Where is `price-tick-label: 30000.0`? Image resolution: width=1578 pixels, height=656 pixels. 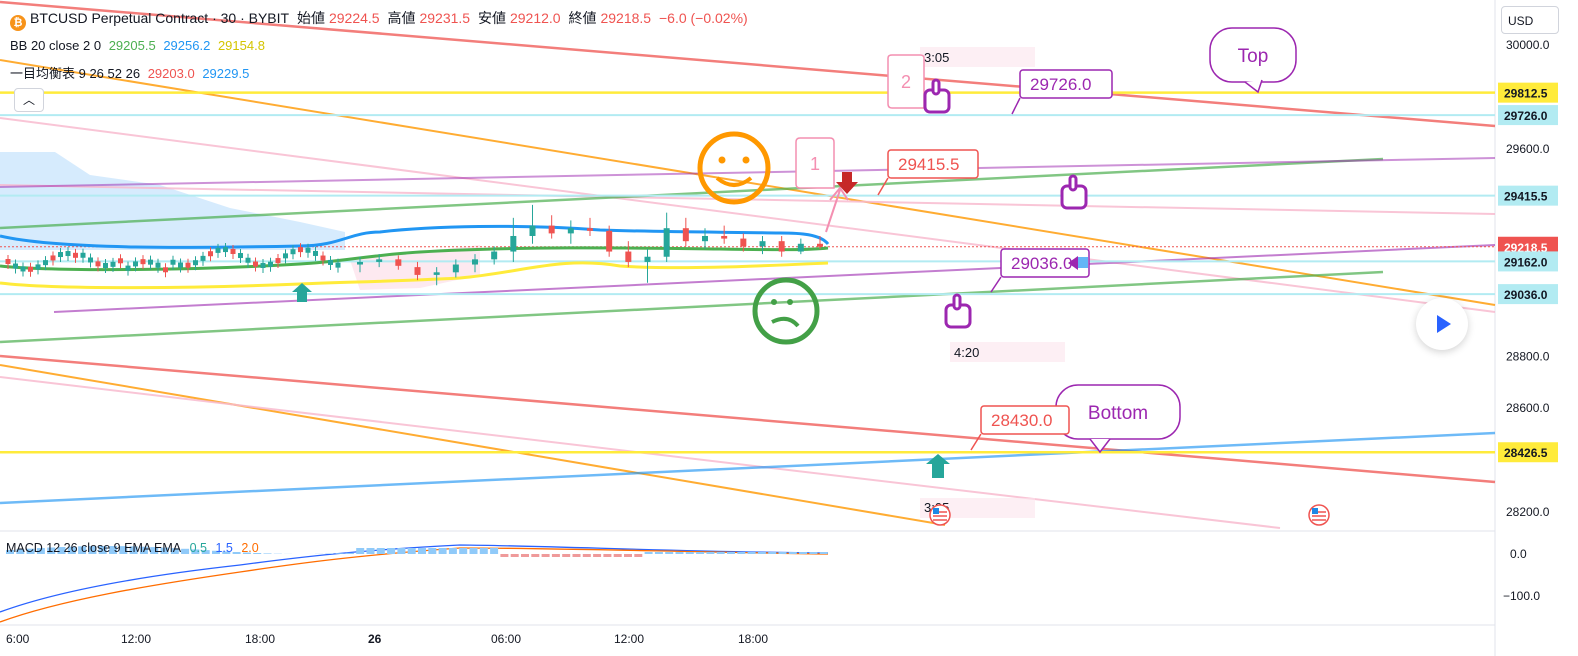 price-tick-label: 30000.0 is located at coordinates (1528, 45).